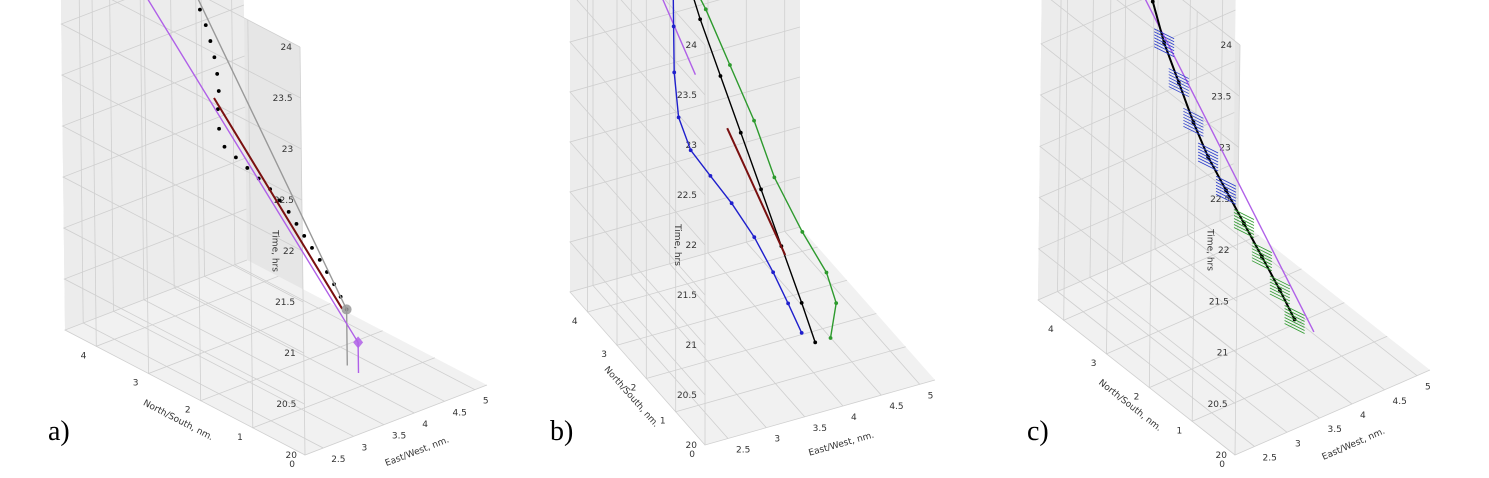  What do you see at coordinates (1222, 465) in the screenshot?
I see `y-tick-label: 0` at bounding box center [1222, 465].